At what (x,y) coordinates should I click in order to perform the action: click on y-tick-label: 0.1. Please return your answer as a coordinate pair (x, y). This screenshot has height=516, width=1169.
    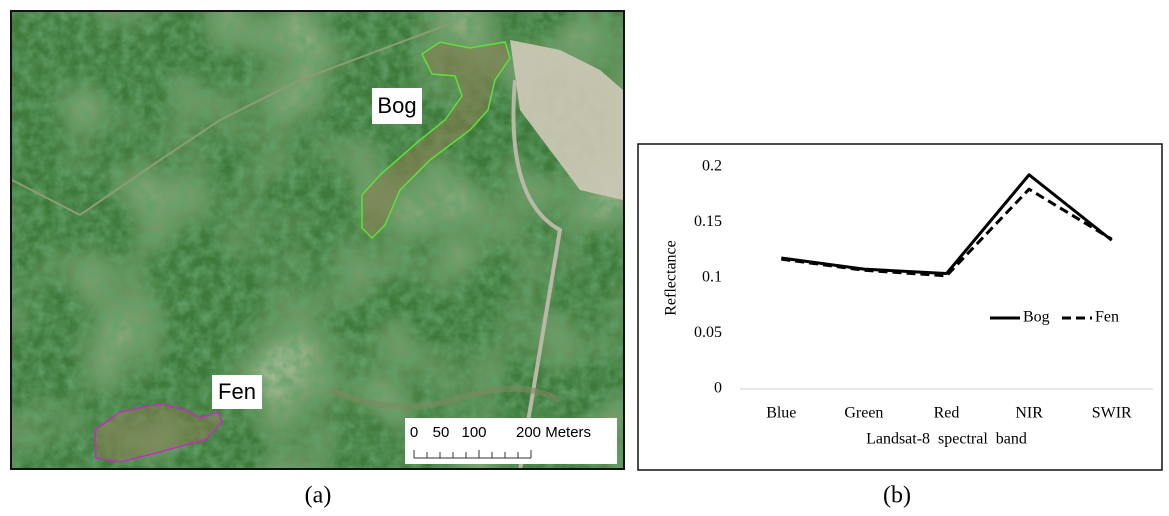
    Looking at the image, I should click on (712, 277).